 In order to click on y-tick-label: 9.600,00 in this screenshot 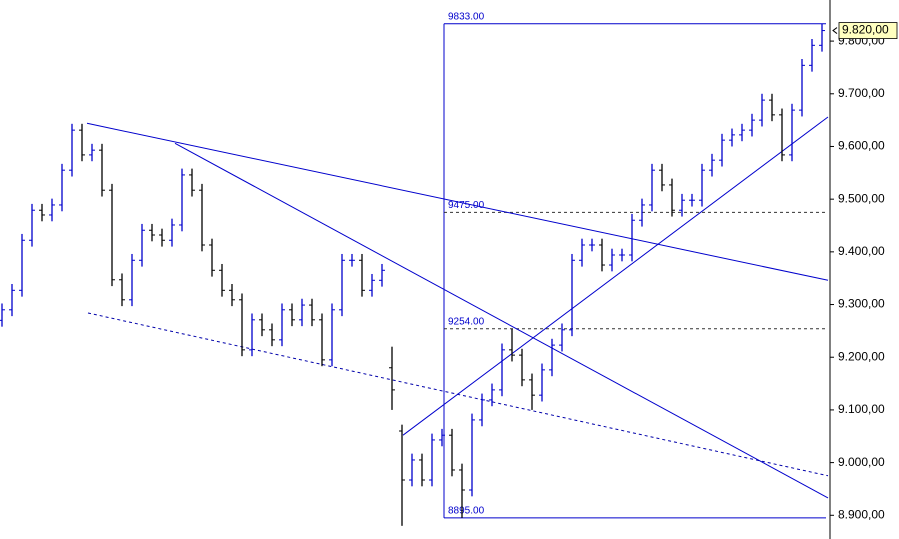, I will do `click(861, 146)`.